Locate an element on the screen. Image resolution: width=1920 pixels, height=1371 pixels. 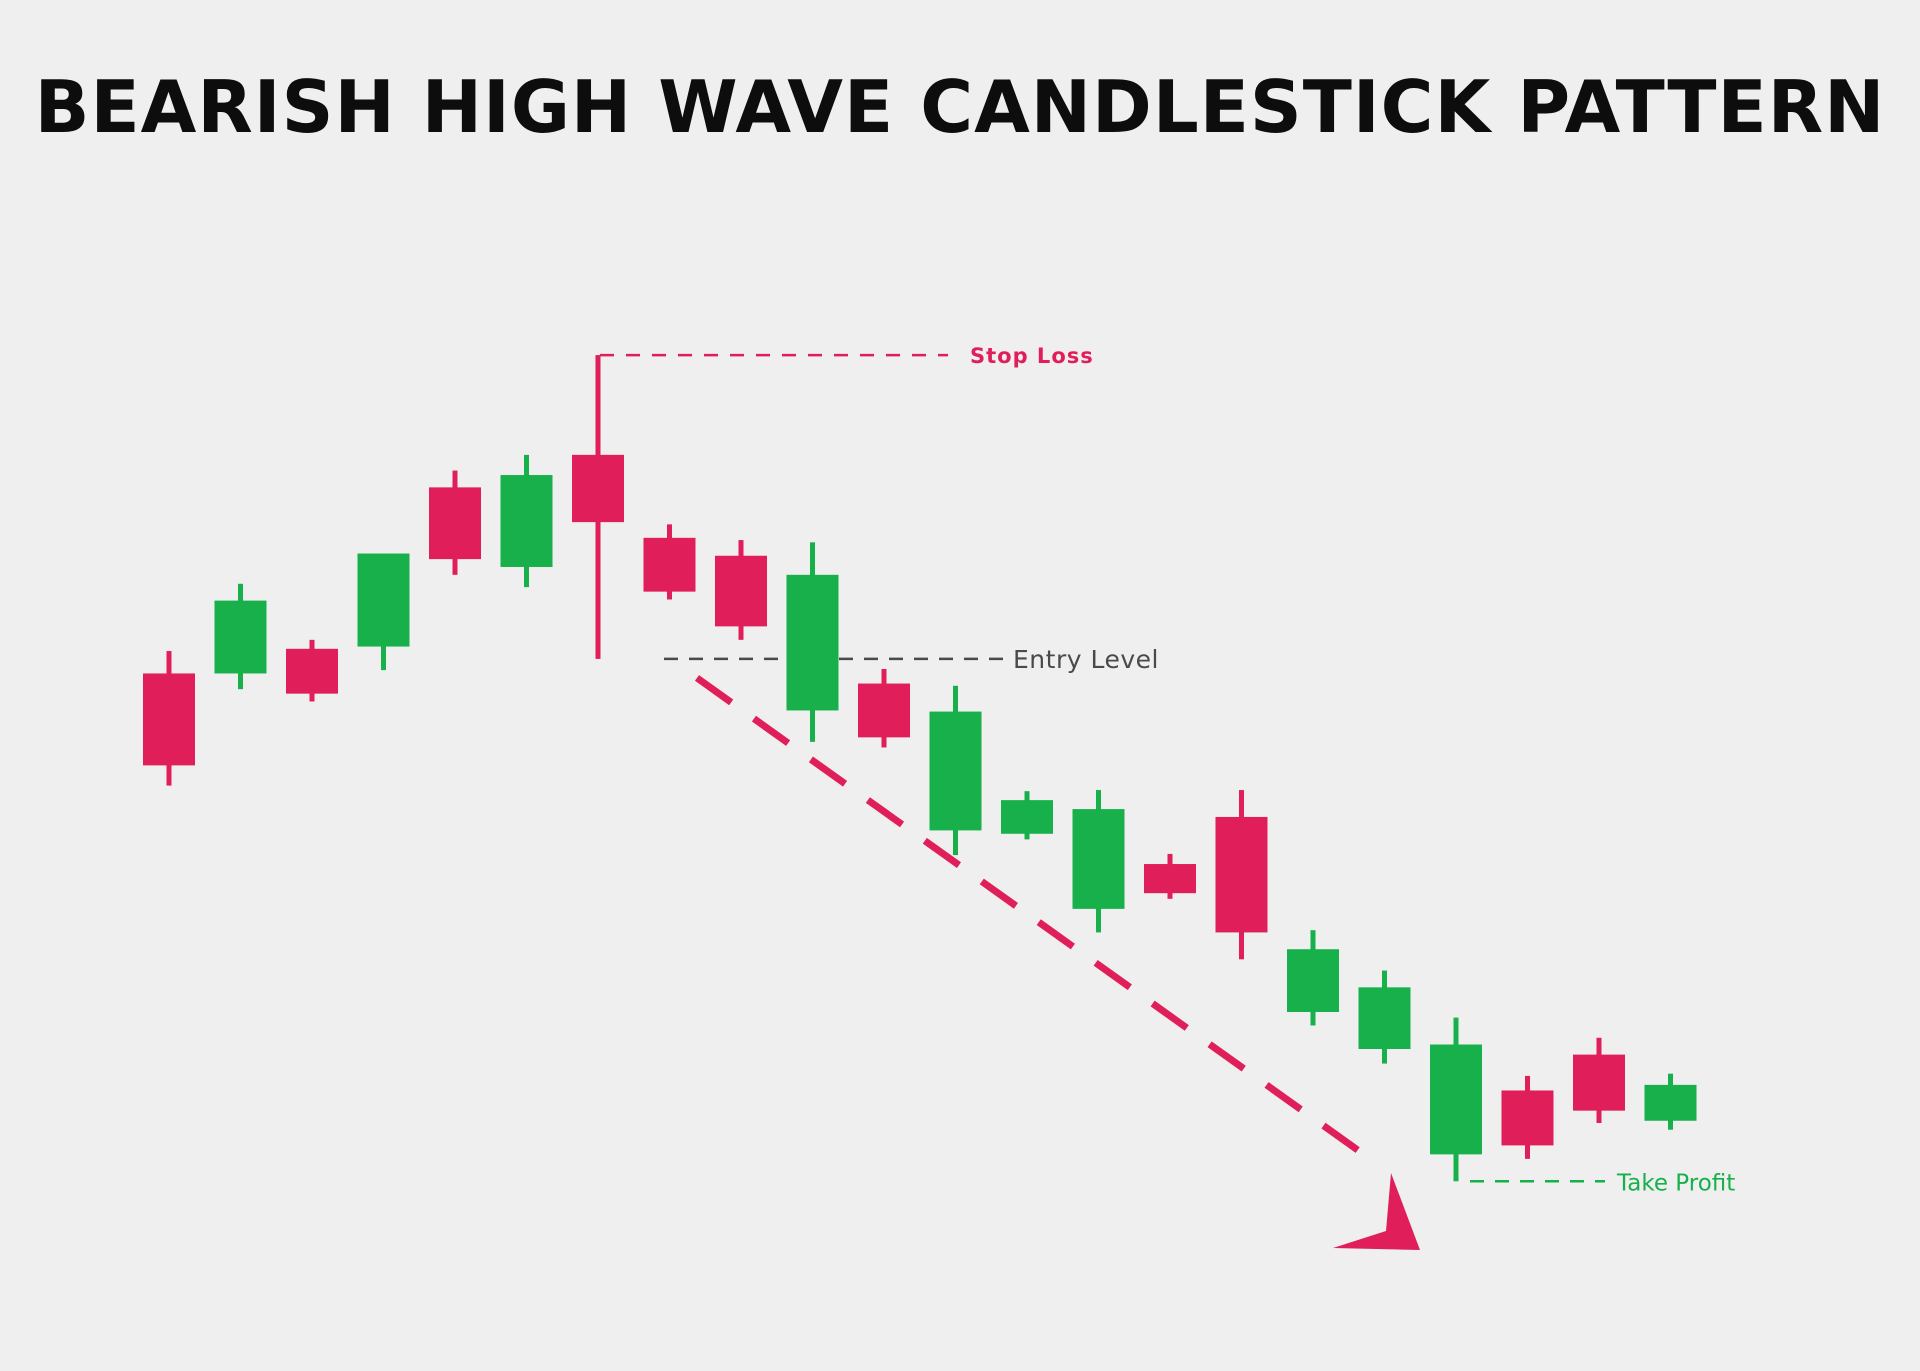
trend-arrow-head is located at coordinates (1376, 1211).